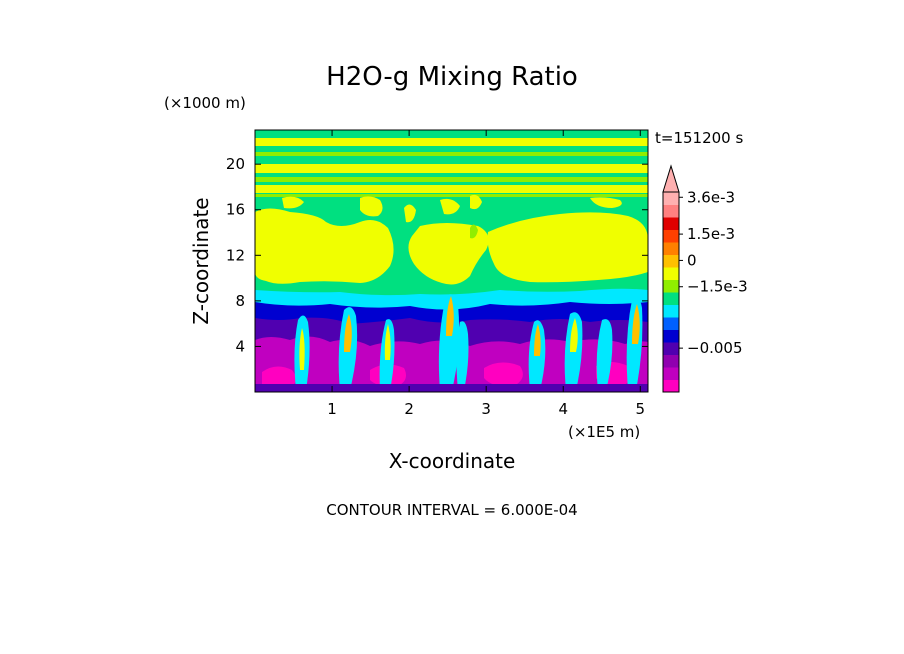 The width and height of the screenshot is (904, 654). I want to click on y-tick-label: 20, so click(235, 164).